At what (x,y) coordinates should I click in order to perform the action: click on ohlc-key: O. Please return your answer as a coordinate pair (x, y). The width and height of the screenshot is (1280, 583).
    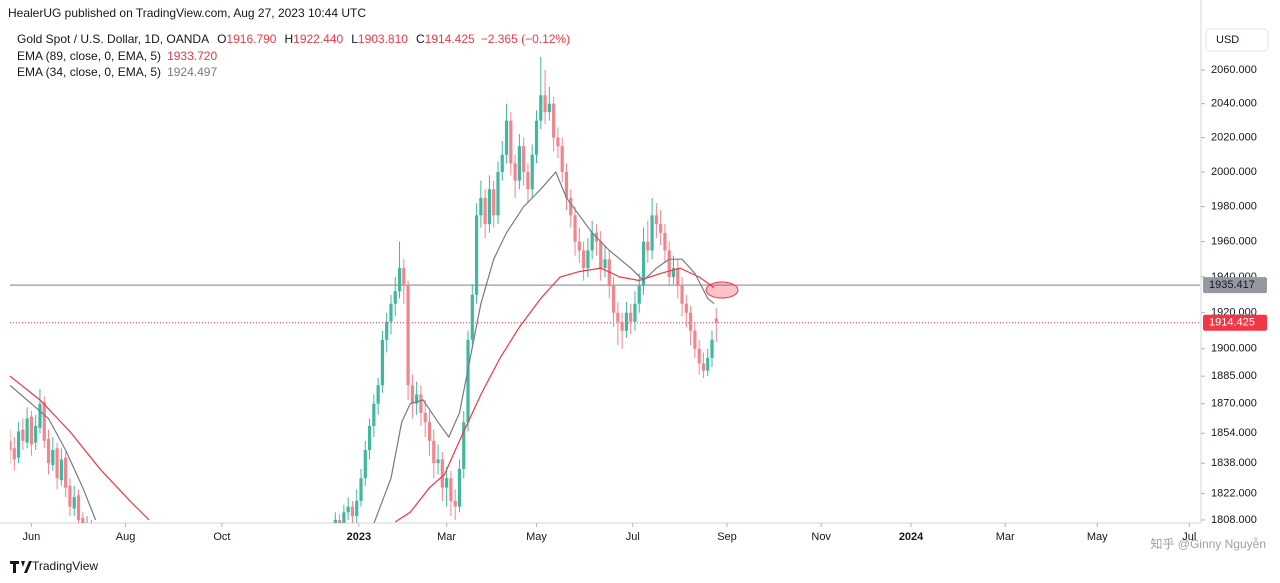
    Looking at the image, I should click on (221, 39).